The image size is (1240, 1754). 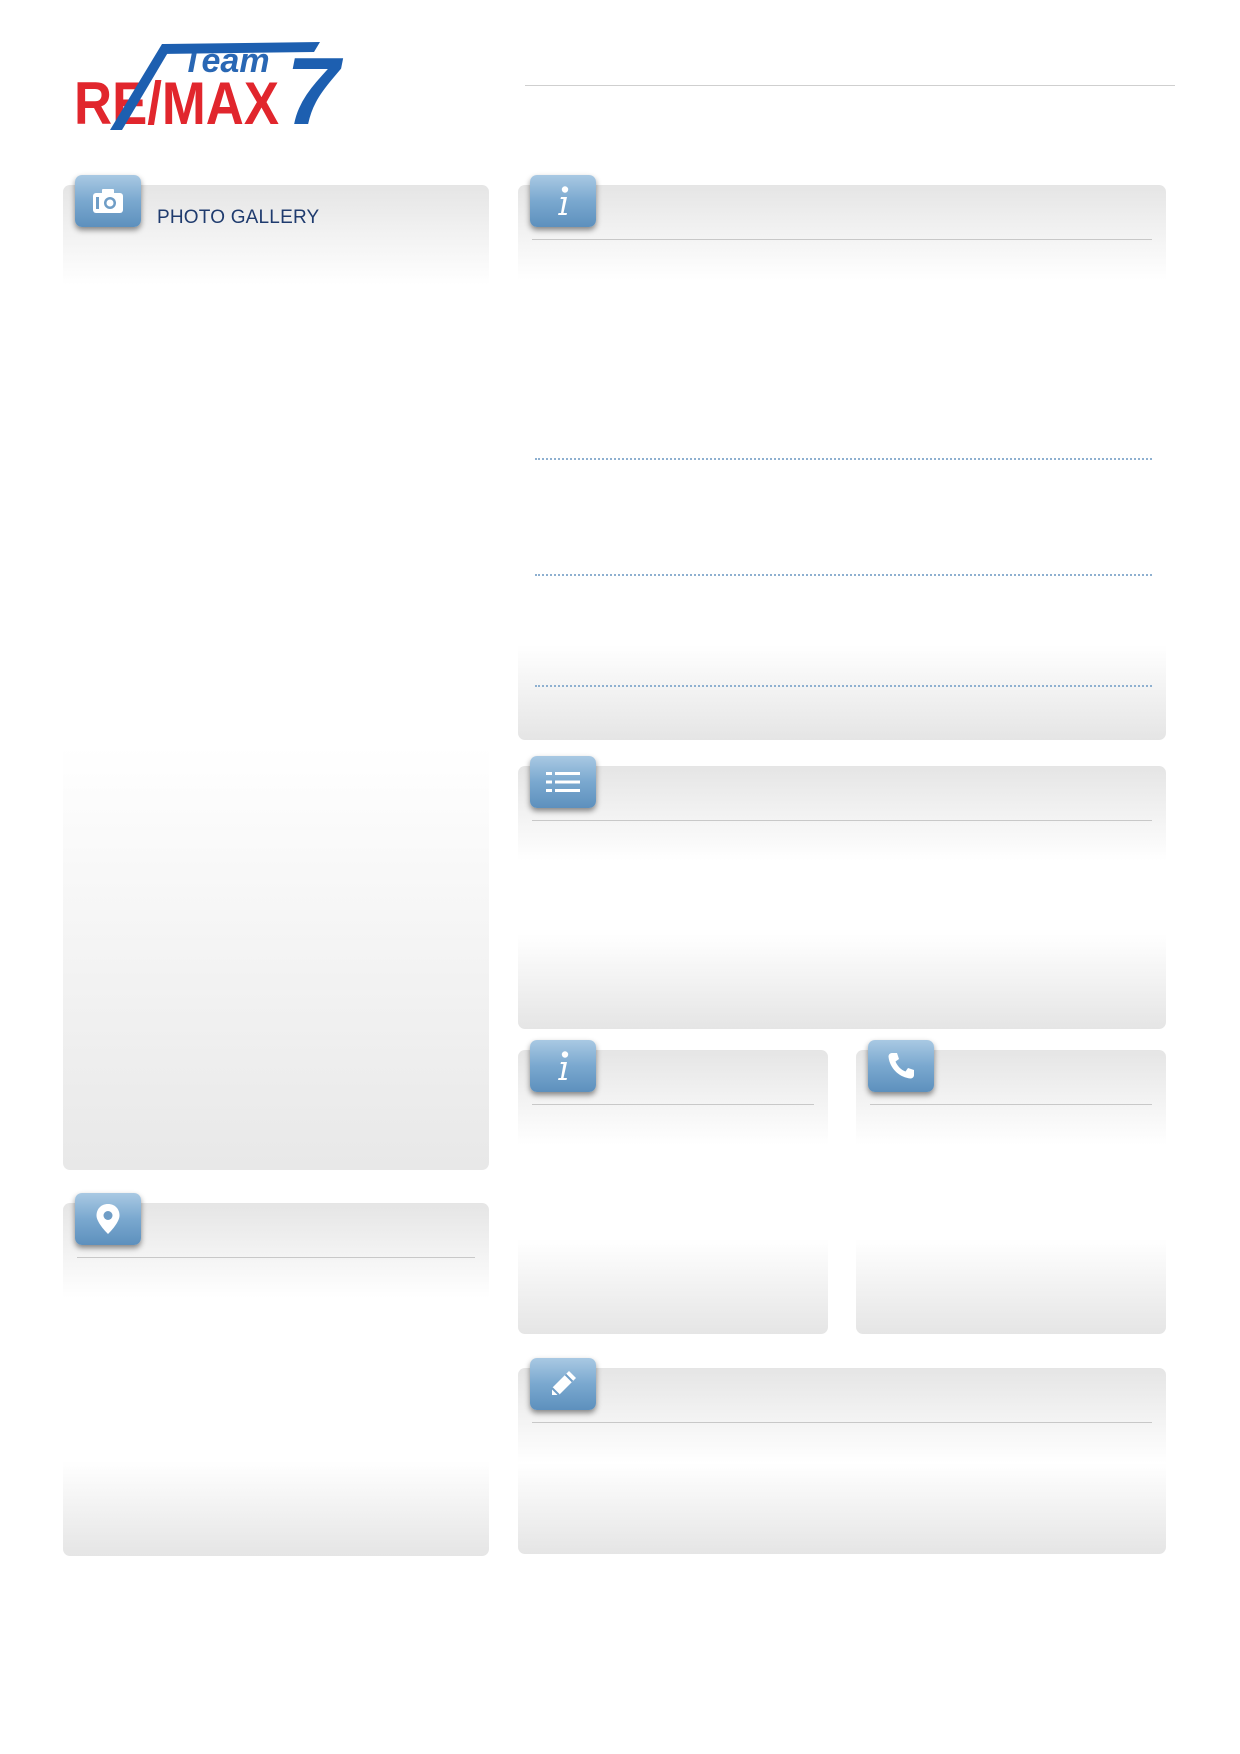 What do you see at coordinates (108, 1219) in the screenshot?
I see `map-pin-icon` at bounding box center [108, 1219].